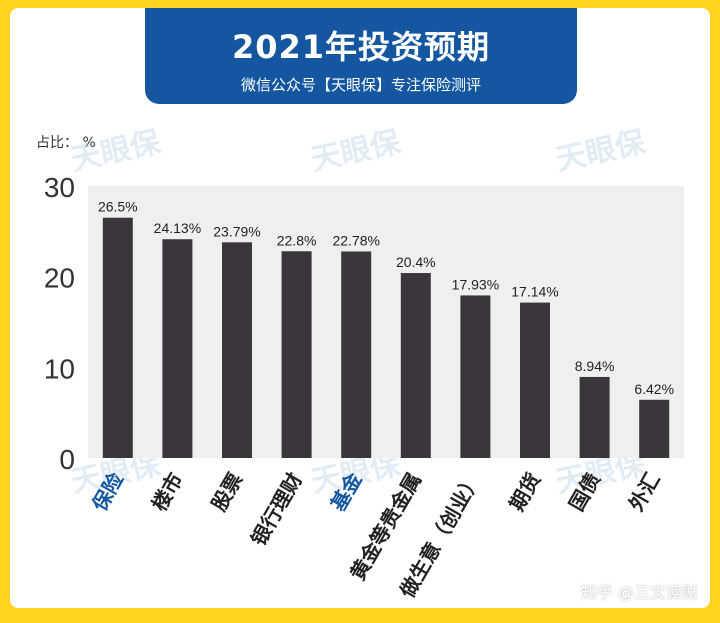 This screenshot has width=720, height=623. Describe the element at coordinates (644, 492) in the screenshot. I see `x-tick-label: 外汇` at that location.